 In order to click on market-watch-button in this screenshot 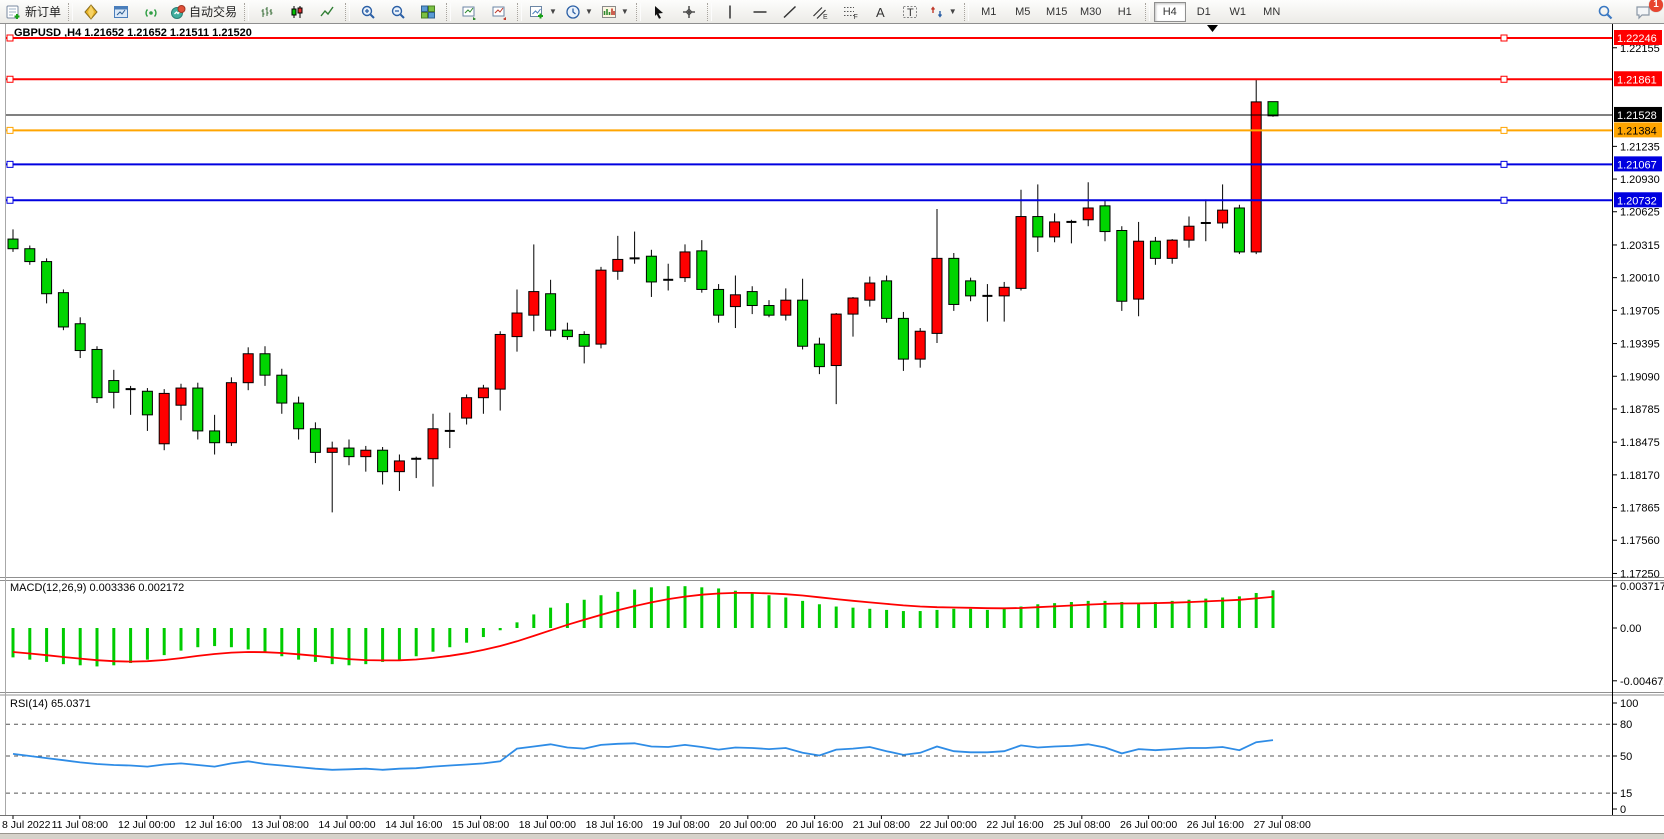, I will do `click(91, 12)`.